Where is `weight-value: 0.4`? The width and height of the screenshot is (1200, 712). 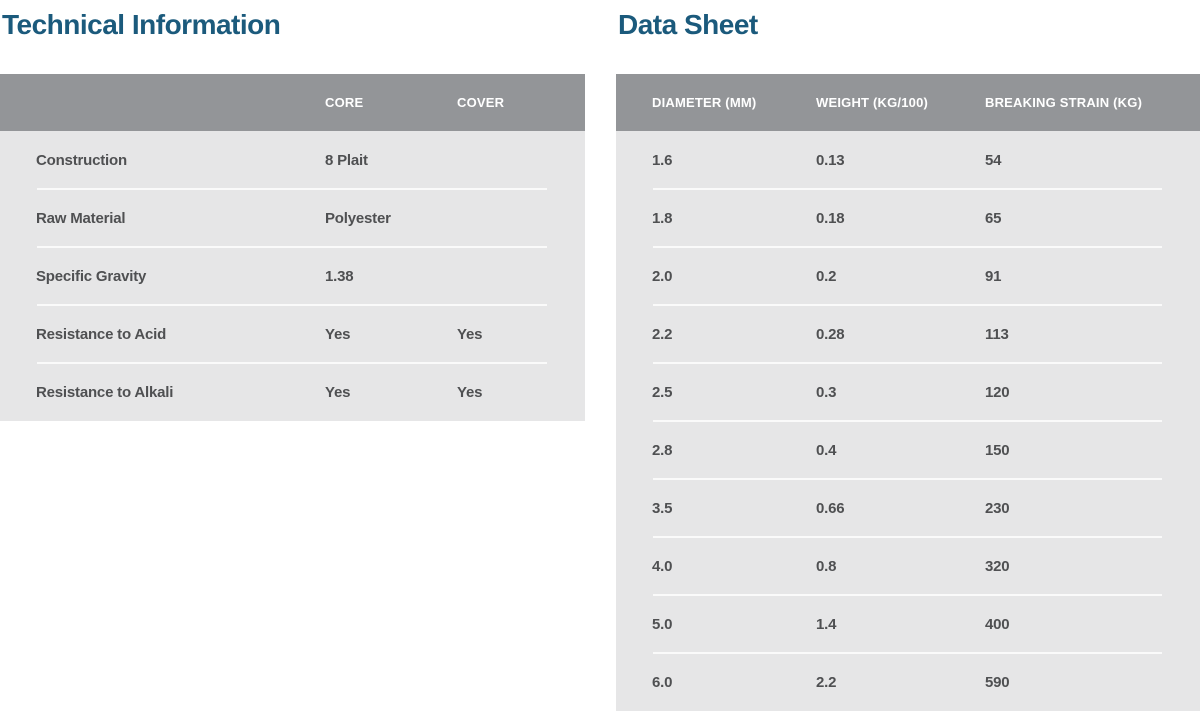
weight-value: 0.4 is located at coordinates (826, 450).